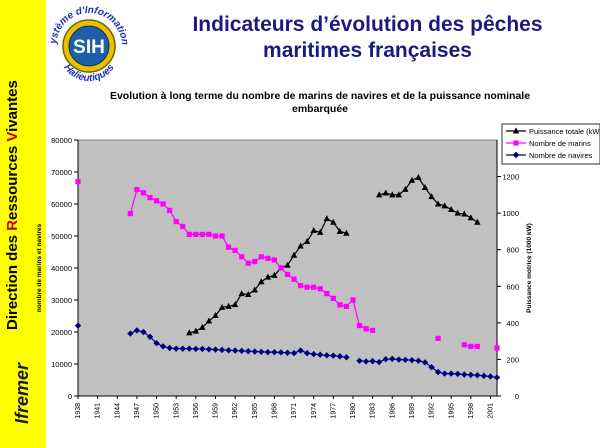 Image resolution: width=600 pixels, height=448 pixels. I want to click on x-tick-label: 1971, so click(294, 411).